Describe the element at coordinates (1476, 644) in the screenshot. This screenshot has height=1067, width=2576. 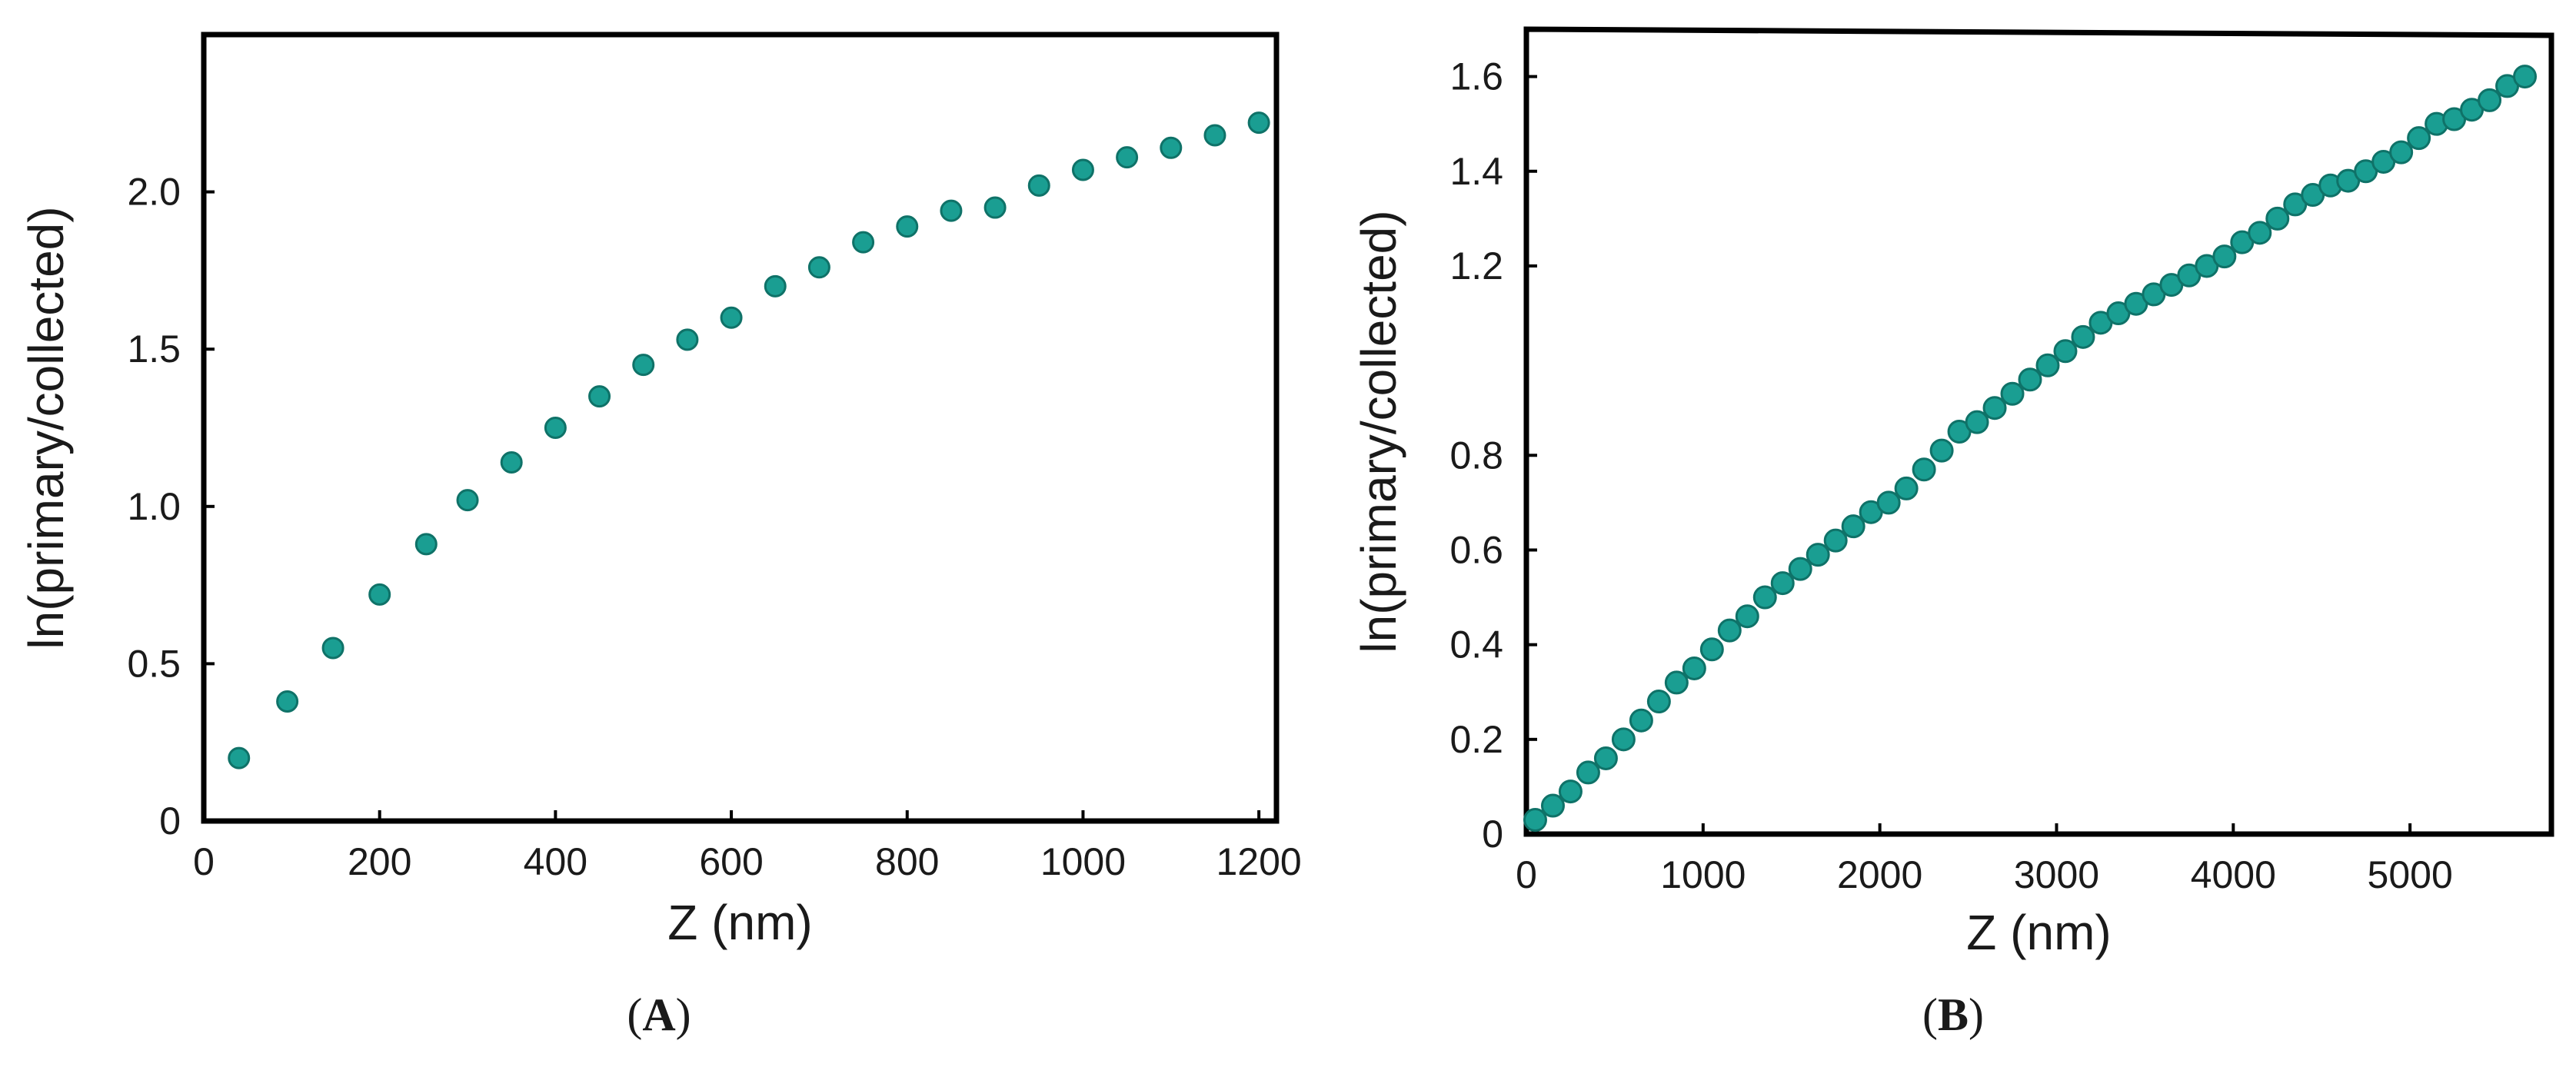
I see `y-tick-label-b: 0.4` at that location.